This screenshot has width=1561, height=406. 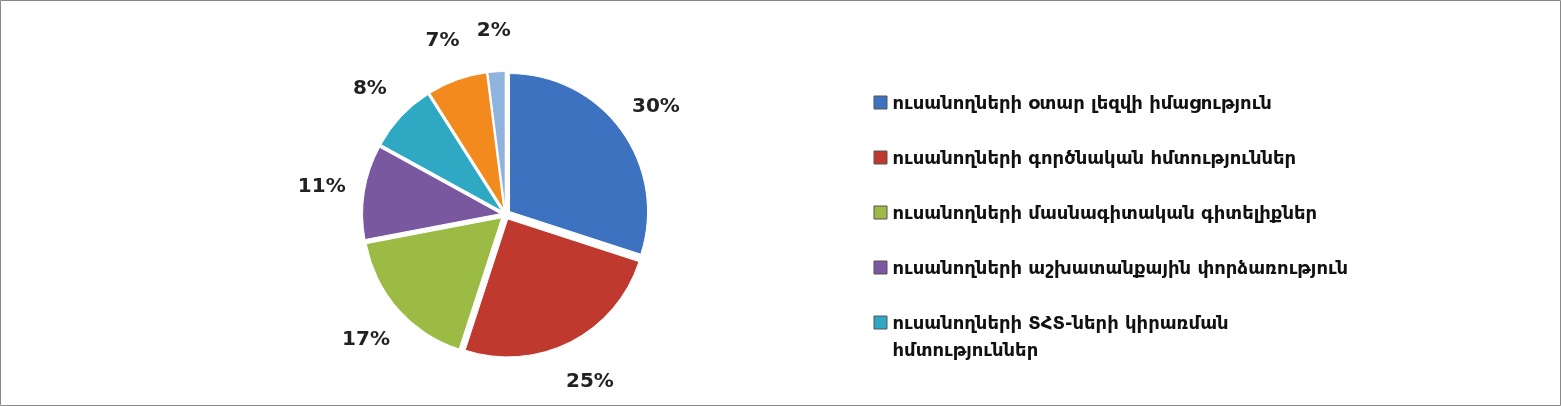 I want to click on legend-label: ուսանողների գործնական հմտություններ, so click(x=1094, y=157).